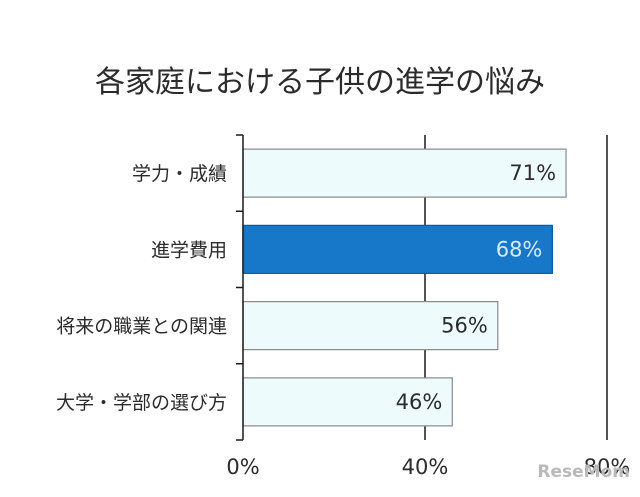  What do you see at coordinates (532, 173) in the screenshot?
I see `value-label: 71%` at bounding box center [532, 173].